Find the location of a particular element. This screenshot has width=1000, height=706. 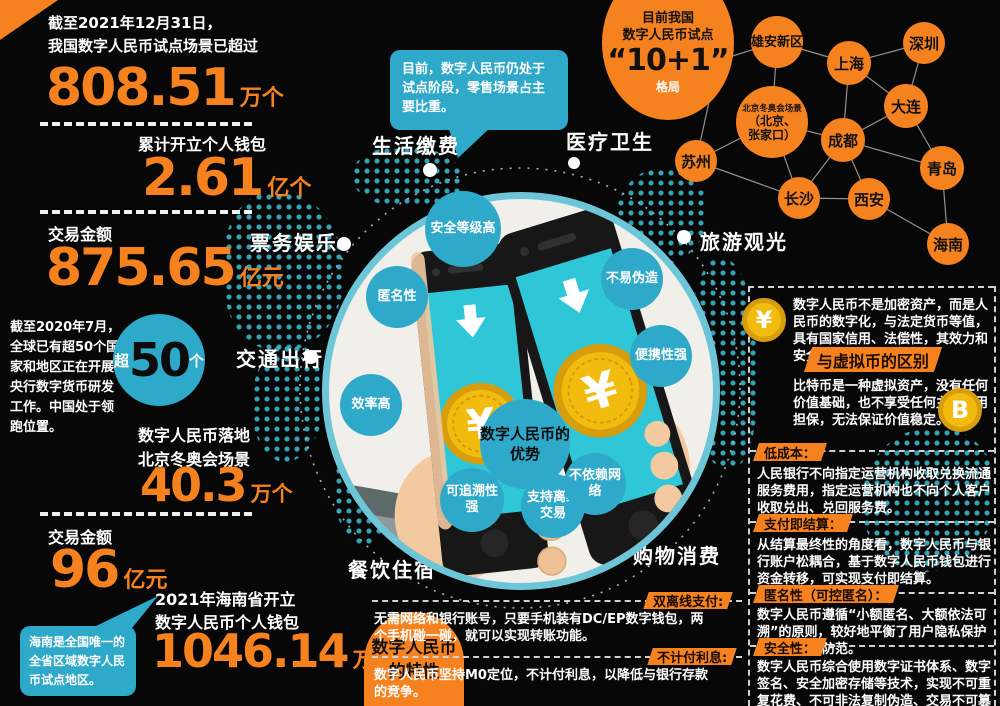

vs-virtual-currency-banner: 与虚拟币的区别 is located at coordinates (873, 359).